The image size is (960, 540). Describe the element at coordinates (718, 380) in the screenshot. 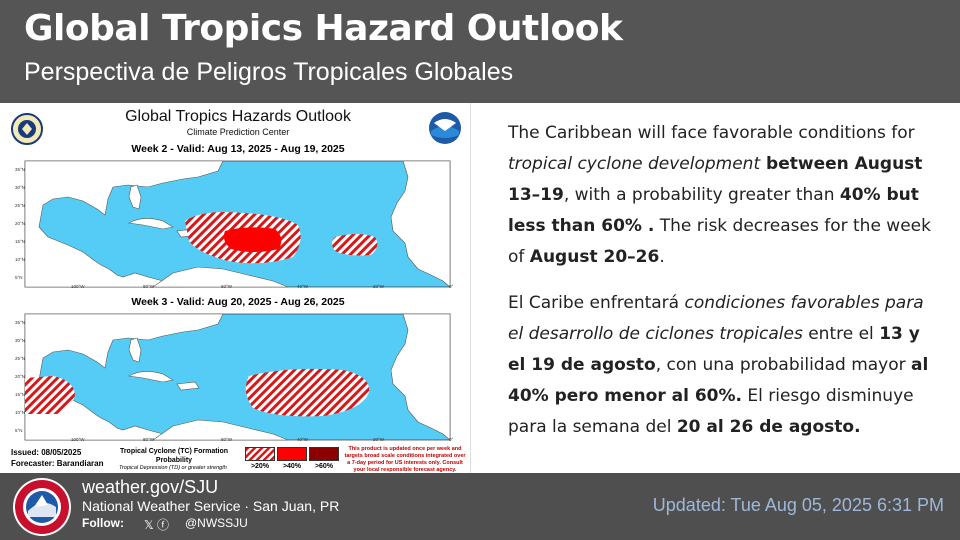

I see `es-probability: al 40% pero menor al 60%.` at that location.